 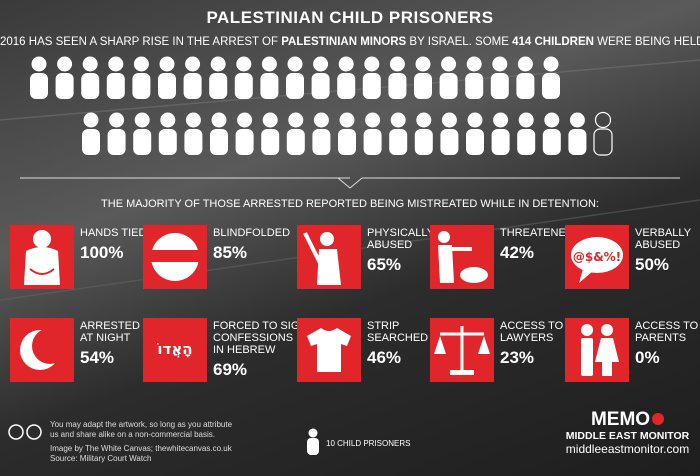 I want to click on item-label: AT NIGHT, so click(x=105, y=338).